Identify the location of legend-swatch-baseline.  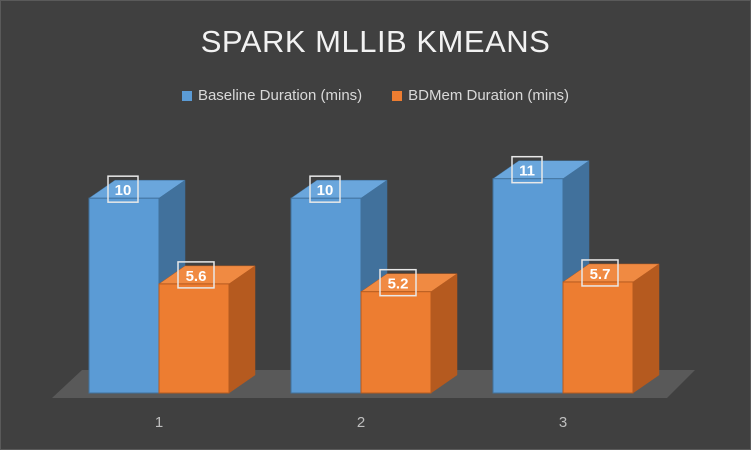
(186, 95).